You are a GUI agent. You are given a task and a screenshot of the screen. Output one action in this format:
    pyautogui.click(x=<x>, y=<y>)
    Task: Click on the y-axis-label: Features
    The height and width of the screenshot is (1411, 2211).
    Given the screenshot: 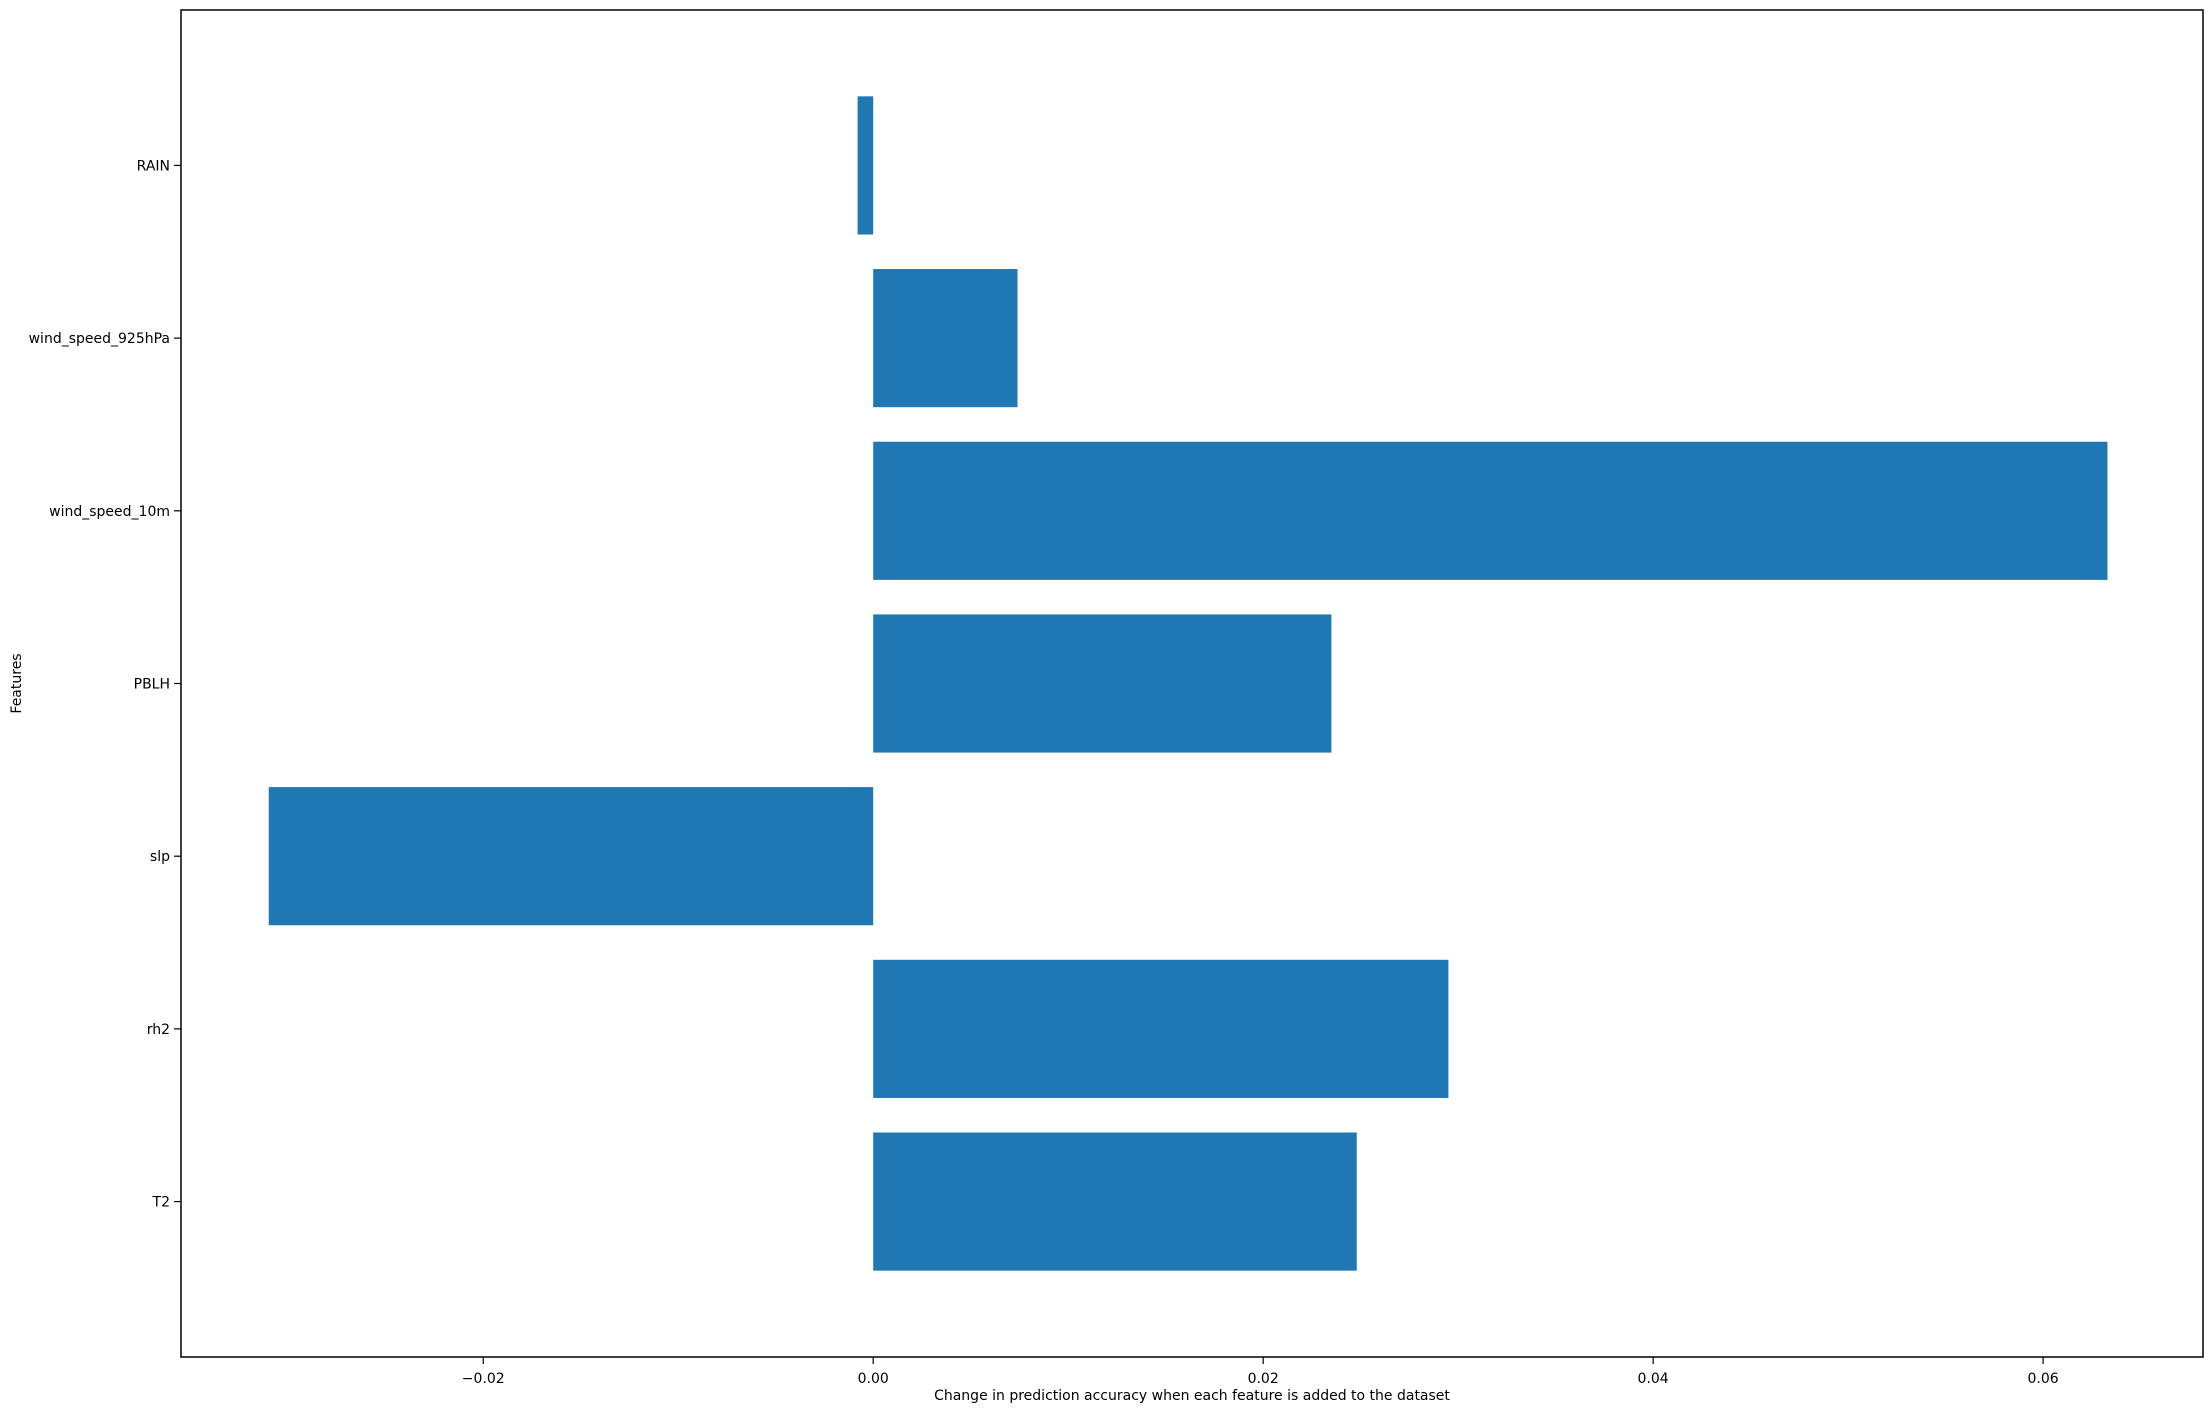 What is the action you would take?
    pyautogui.click(x=17, y=683)
    